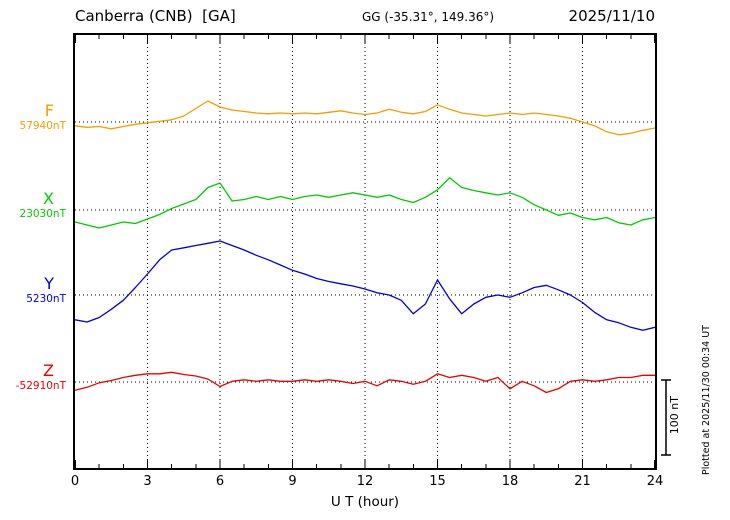 This screenshot has height=520, width=730. Describe the element at coordinates (155, 16) in the screenshot. I see `station-title: Canberra (CNB) [GA]` at that location.